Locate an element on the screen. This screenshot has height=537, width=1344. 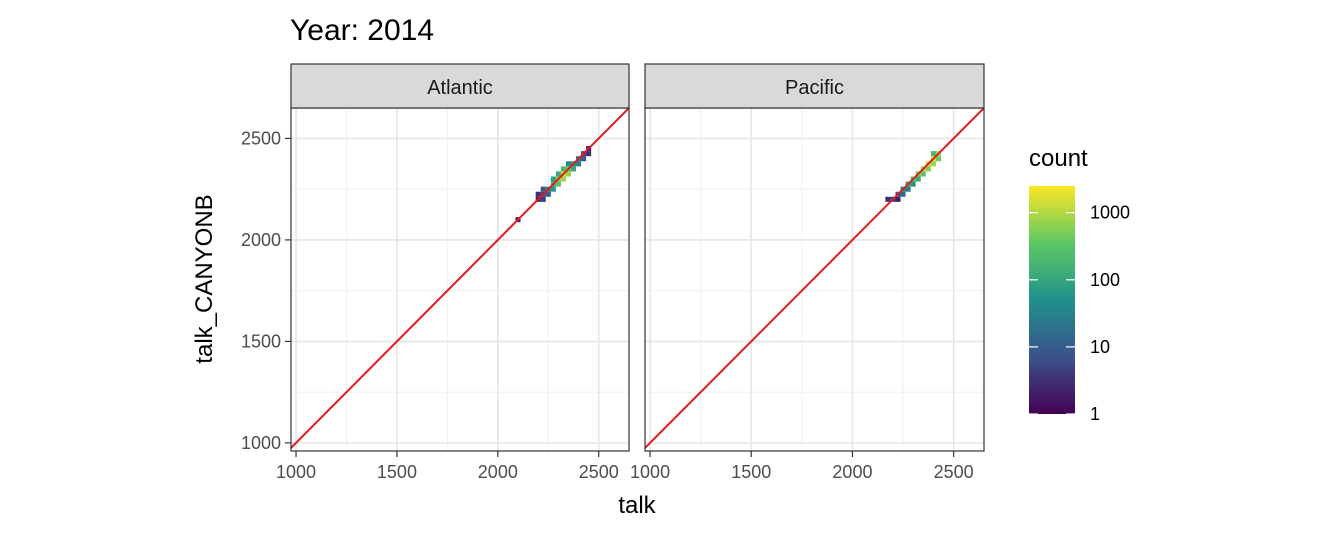
facet-strip-label: Atlantic is located at coordinates (460, 88).